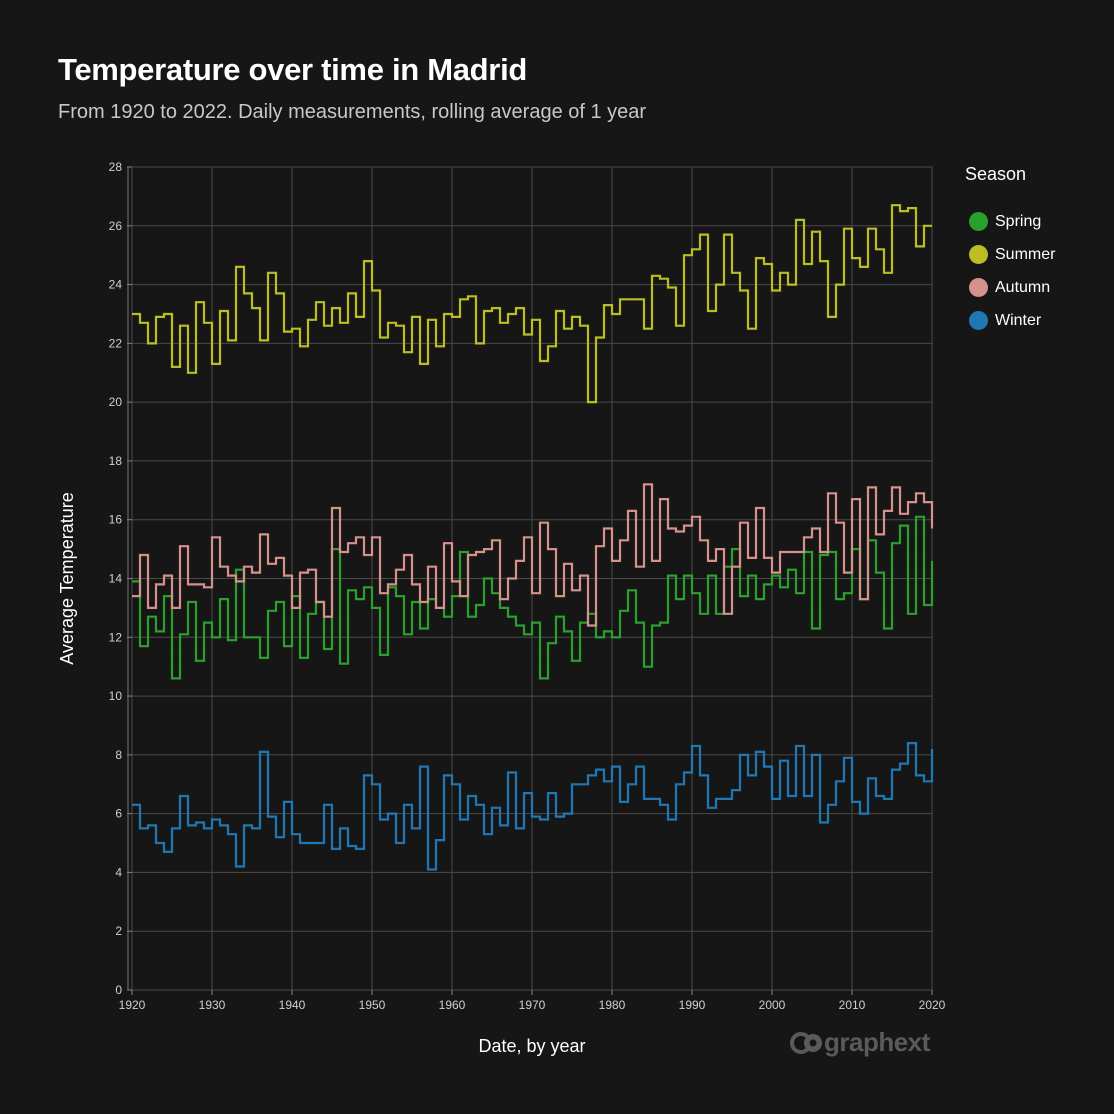 The height and width of the screenshot is (1114, 1114). What do you see at coordinates (978, 254) in the screenshot?
I see `legend-swatch-summer` at bounding box center [978, 254].